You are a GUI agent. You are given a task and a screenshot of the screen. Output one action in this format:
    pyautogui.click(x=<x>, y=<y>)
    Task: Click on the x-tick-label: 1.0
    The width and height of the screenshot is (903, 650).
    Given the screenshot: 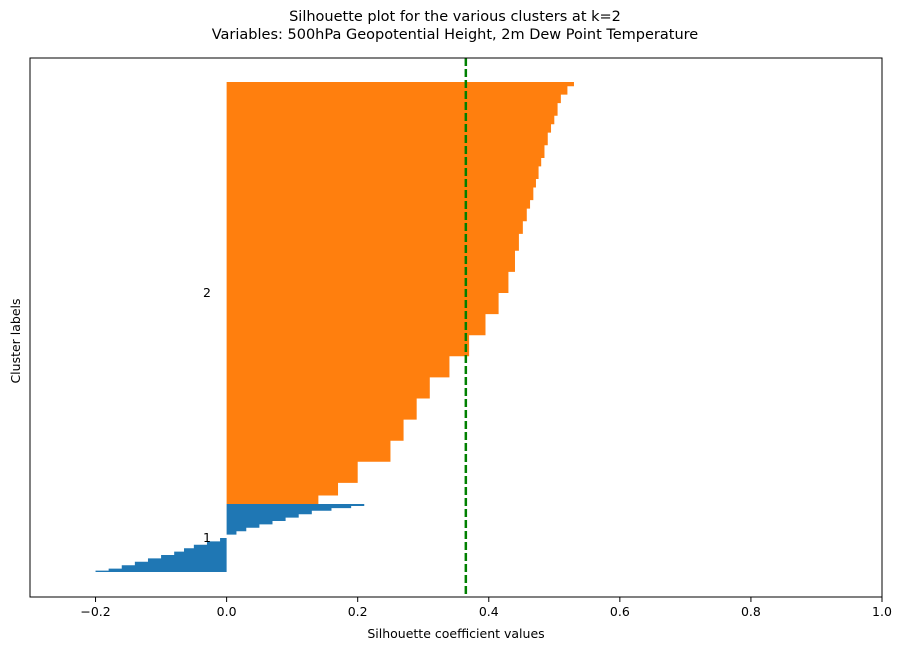 What is the action you would take?
    pyautogui.click(x=882, y=611)
    